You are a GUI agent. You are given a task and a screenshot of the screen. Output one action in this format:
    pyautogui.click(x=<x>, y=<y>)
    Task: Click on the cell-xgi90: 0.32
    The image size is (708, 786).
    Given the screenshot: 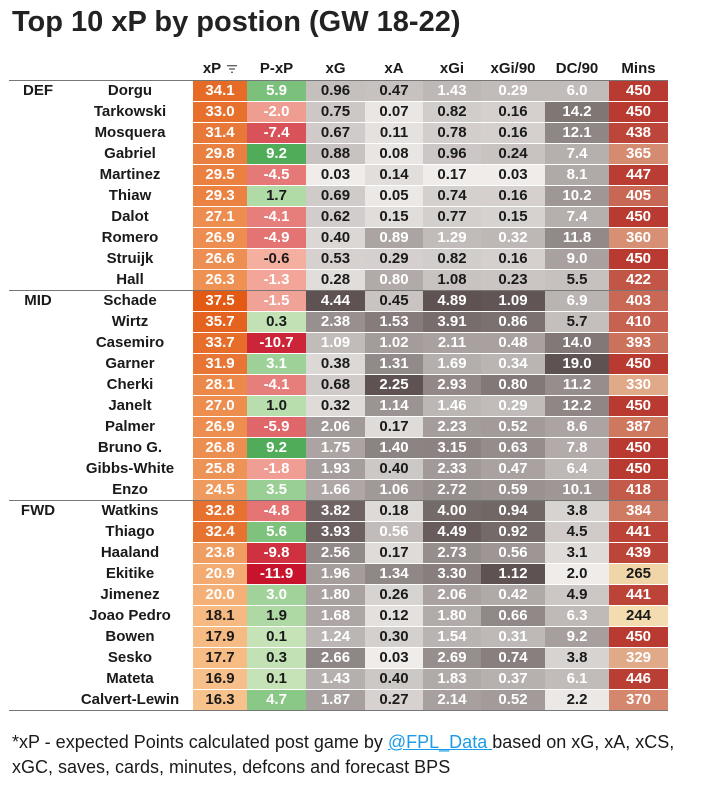 What is the action you would take?
    pyautogui.click(x=513, y=238)
    